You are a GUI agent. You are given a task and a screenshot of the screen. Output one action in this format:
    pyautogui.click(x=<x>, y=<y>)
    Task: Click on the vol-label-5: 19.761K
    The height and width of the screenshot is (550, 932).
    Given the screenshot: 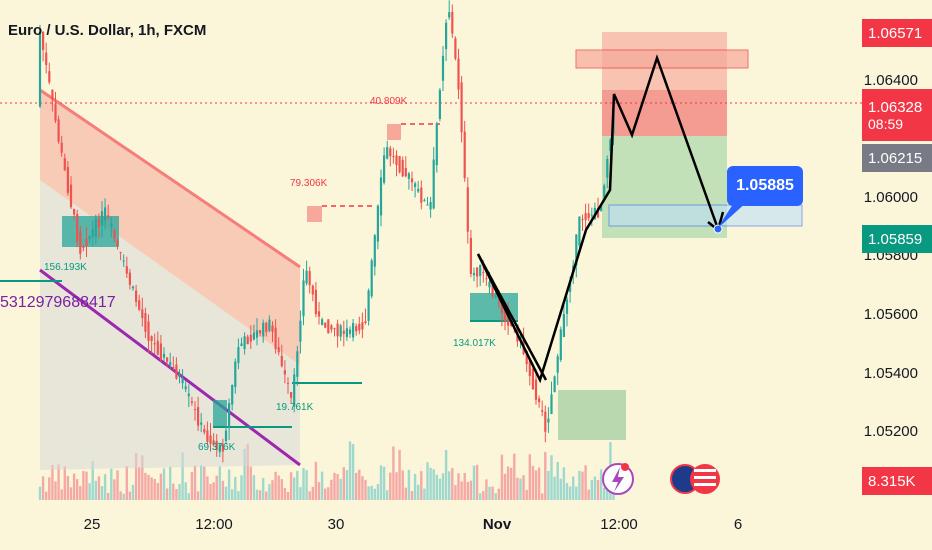 What is the action you would take?
    pyautogui.click(x=295, y=407)
    